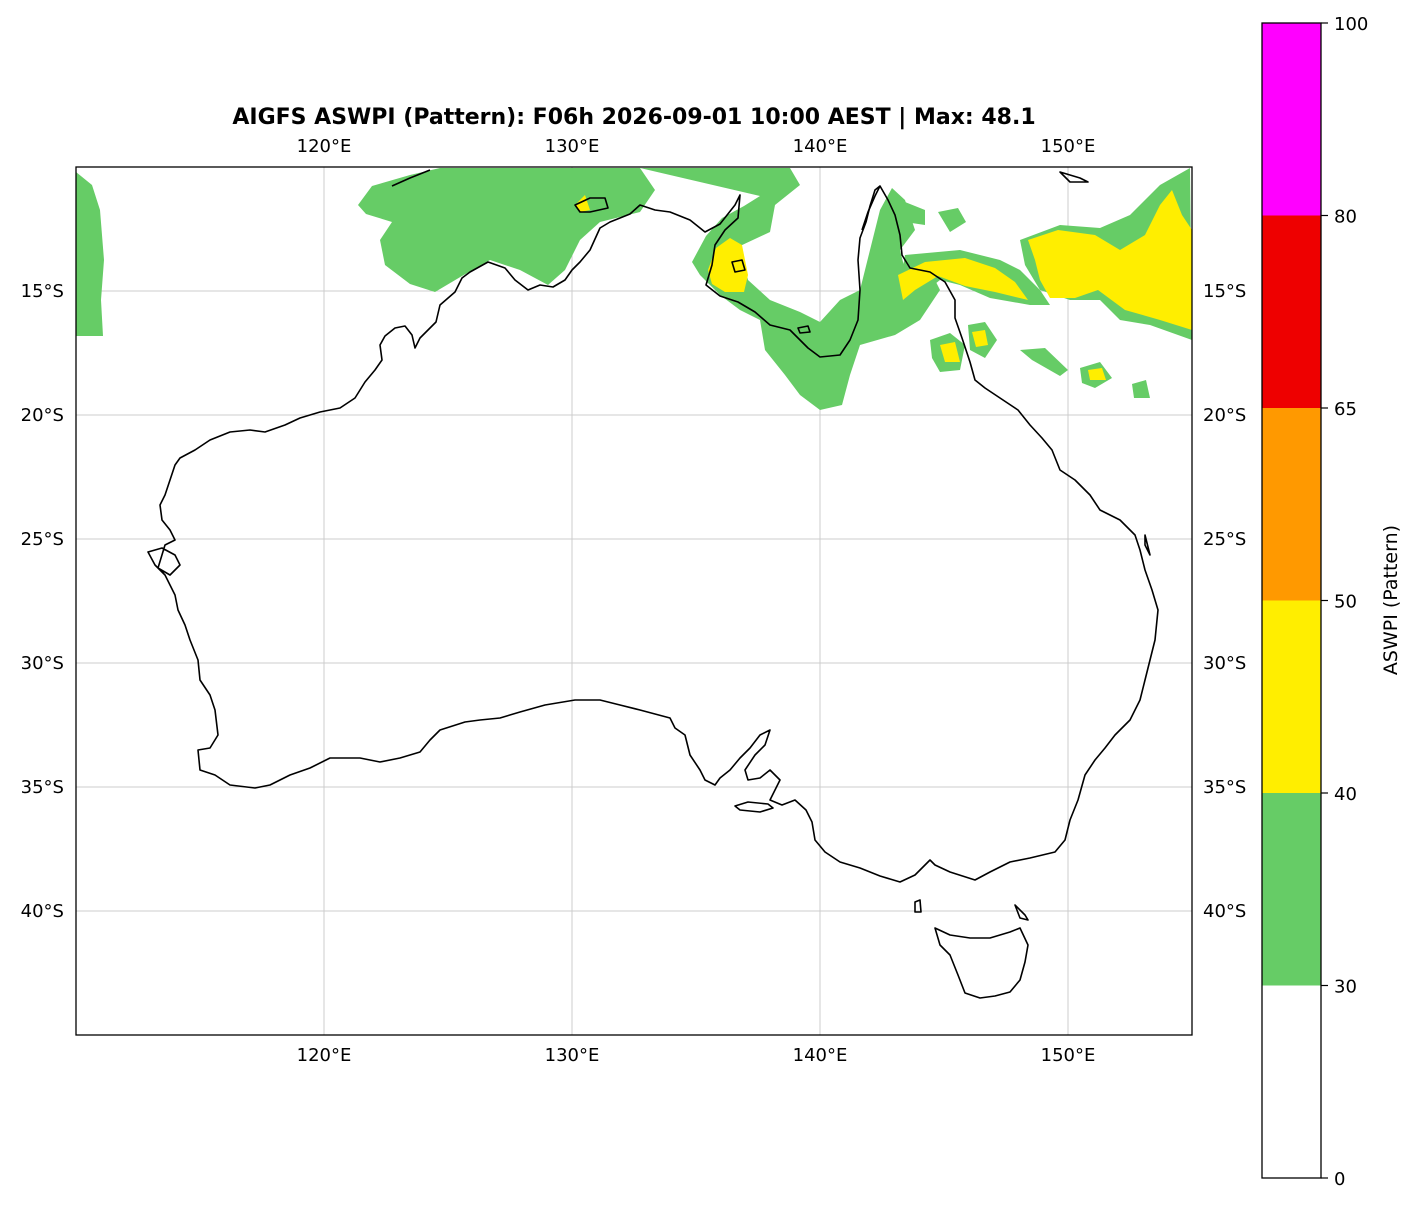 The width and height of the screenshot is (1416, 1205). I want to click on colorbar-tick-label: 65, so click(1345, 409).